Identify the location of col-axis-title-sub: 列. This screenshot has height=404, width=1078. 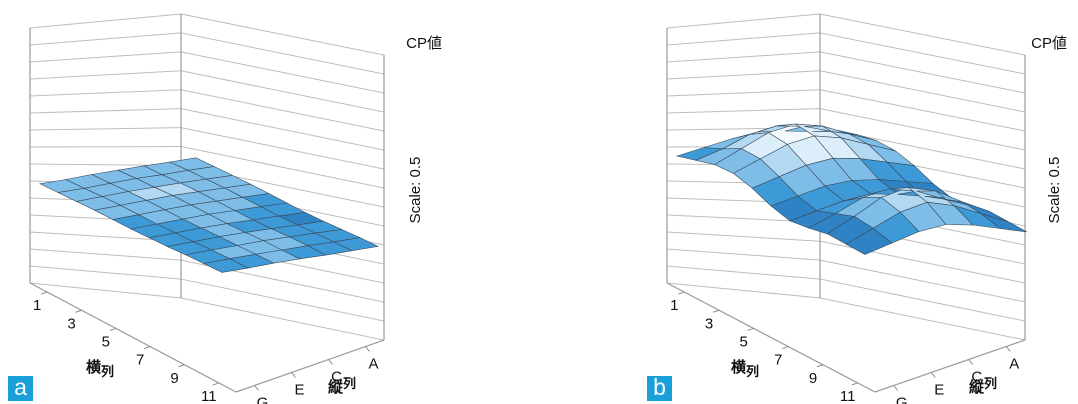
(990, 383).